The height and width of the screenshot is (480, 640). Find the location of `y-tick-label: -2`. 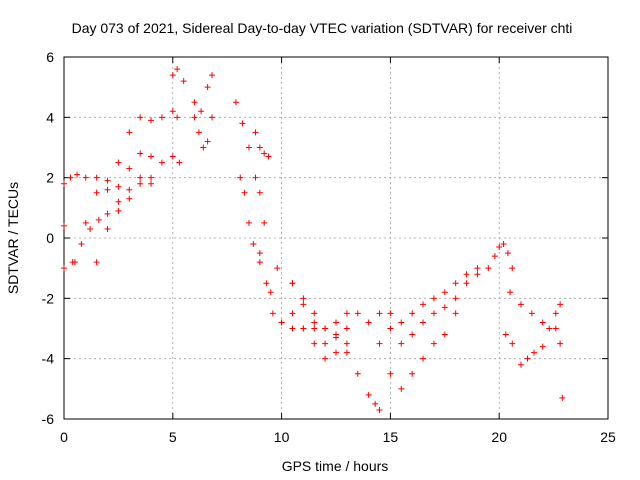

y-tick-label: -2 is located at coordinates (48, 298).